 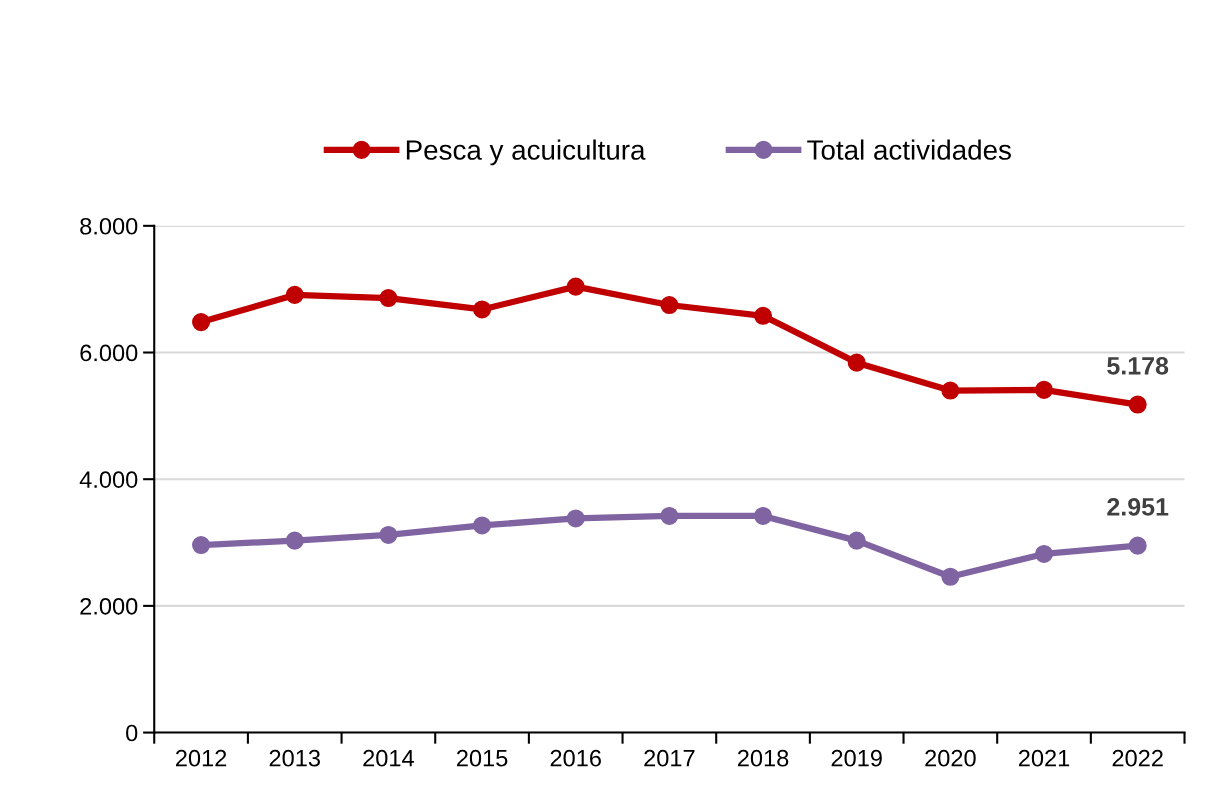 I want to click on x-tick-label: 2017, so click(x=669, y=758).